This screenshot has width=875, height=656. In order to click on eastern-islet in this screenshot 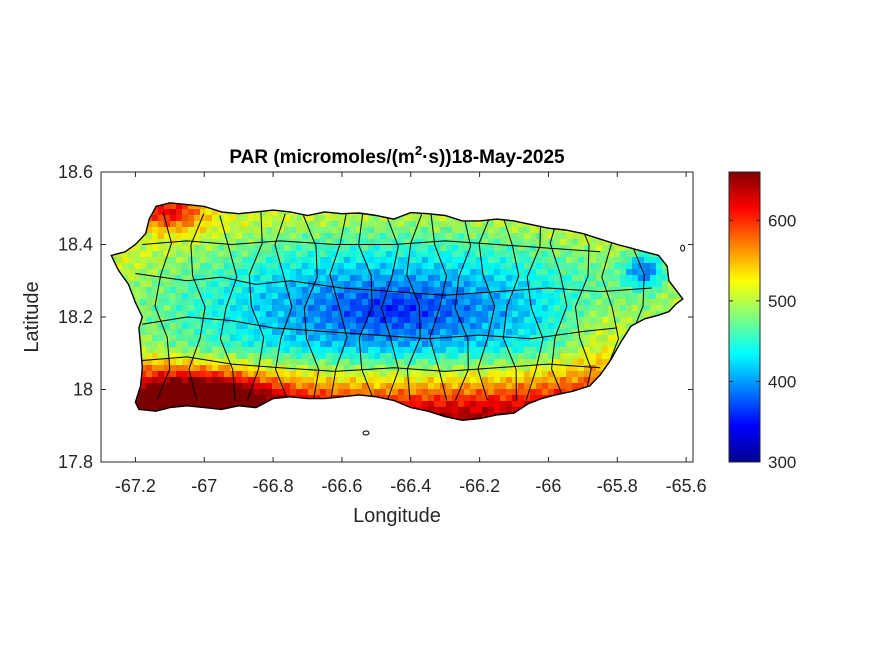, I will do `click(683, 248)`.